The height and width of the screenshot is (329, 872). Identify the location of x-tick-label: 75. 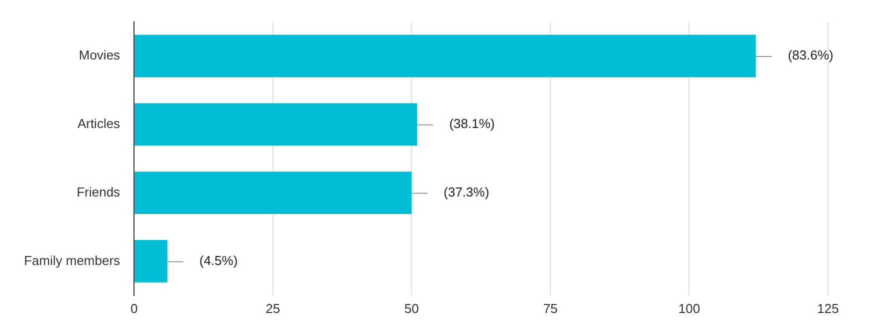
(550, 308).